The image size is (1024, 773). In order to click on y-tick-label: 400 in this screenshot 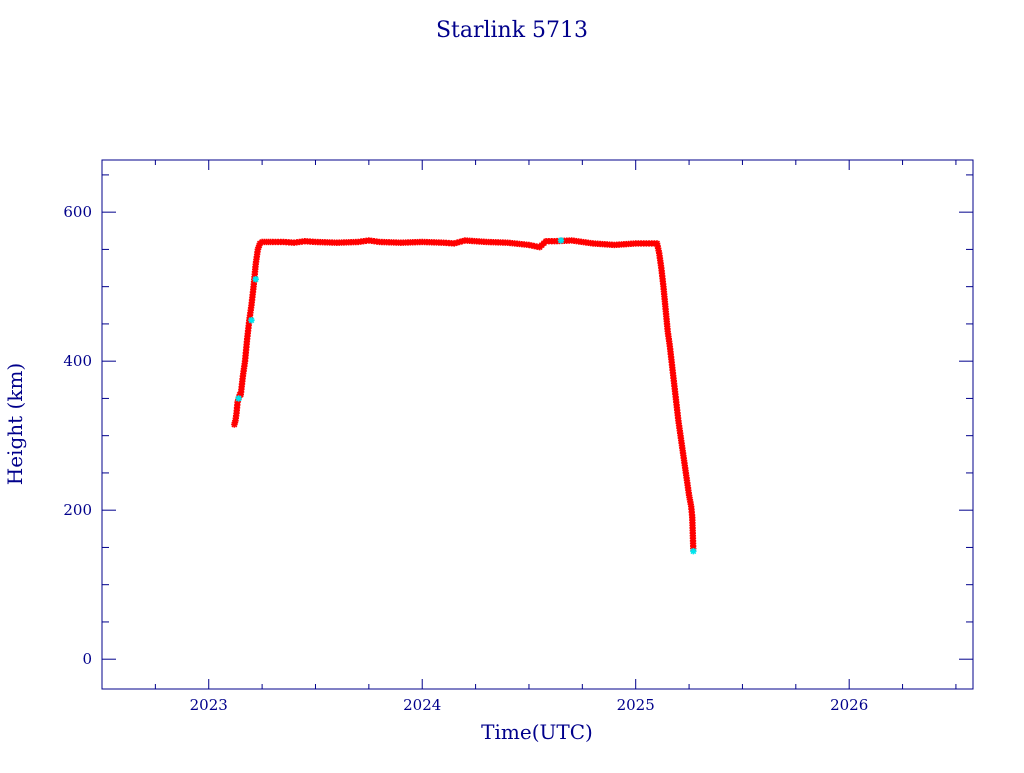, I will do `click(77, 361)`.